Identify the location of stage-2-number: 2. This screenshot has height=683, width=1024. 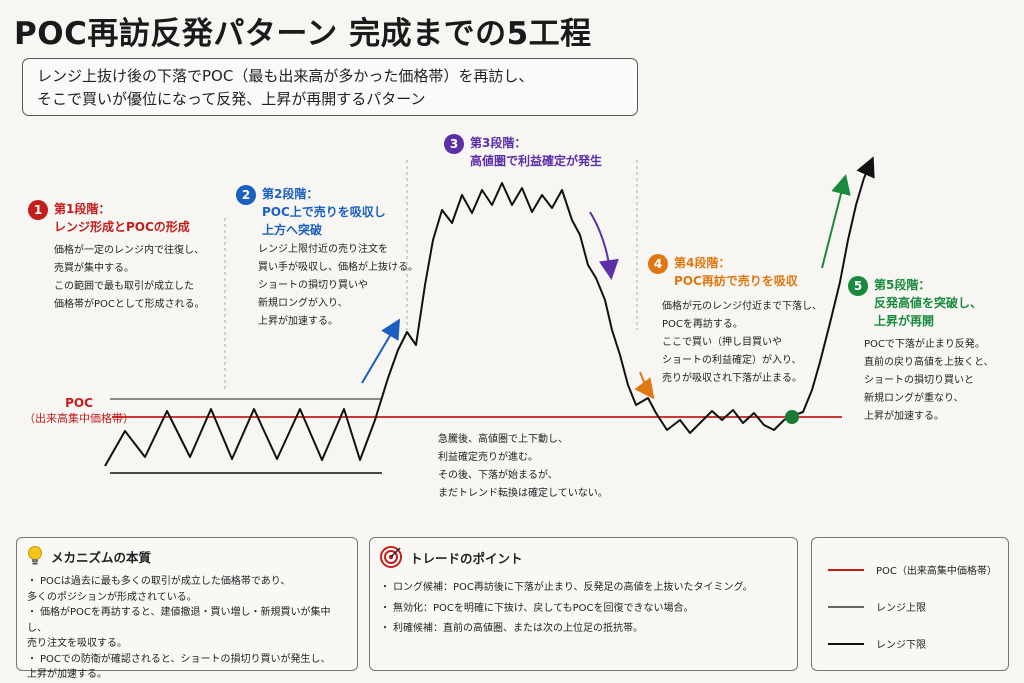
(246, 195).